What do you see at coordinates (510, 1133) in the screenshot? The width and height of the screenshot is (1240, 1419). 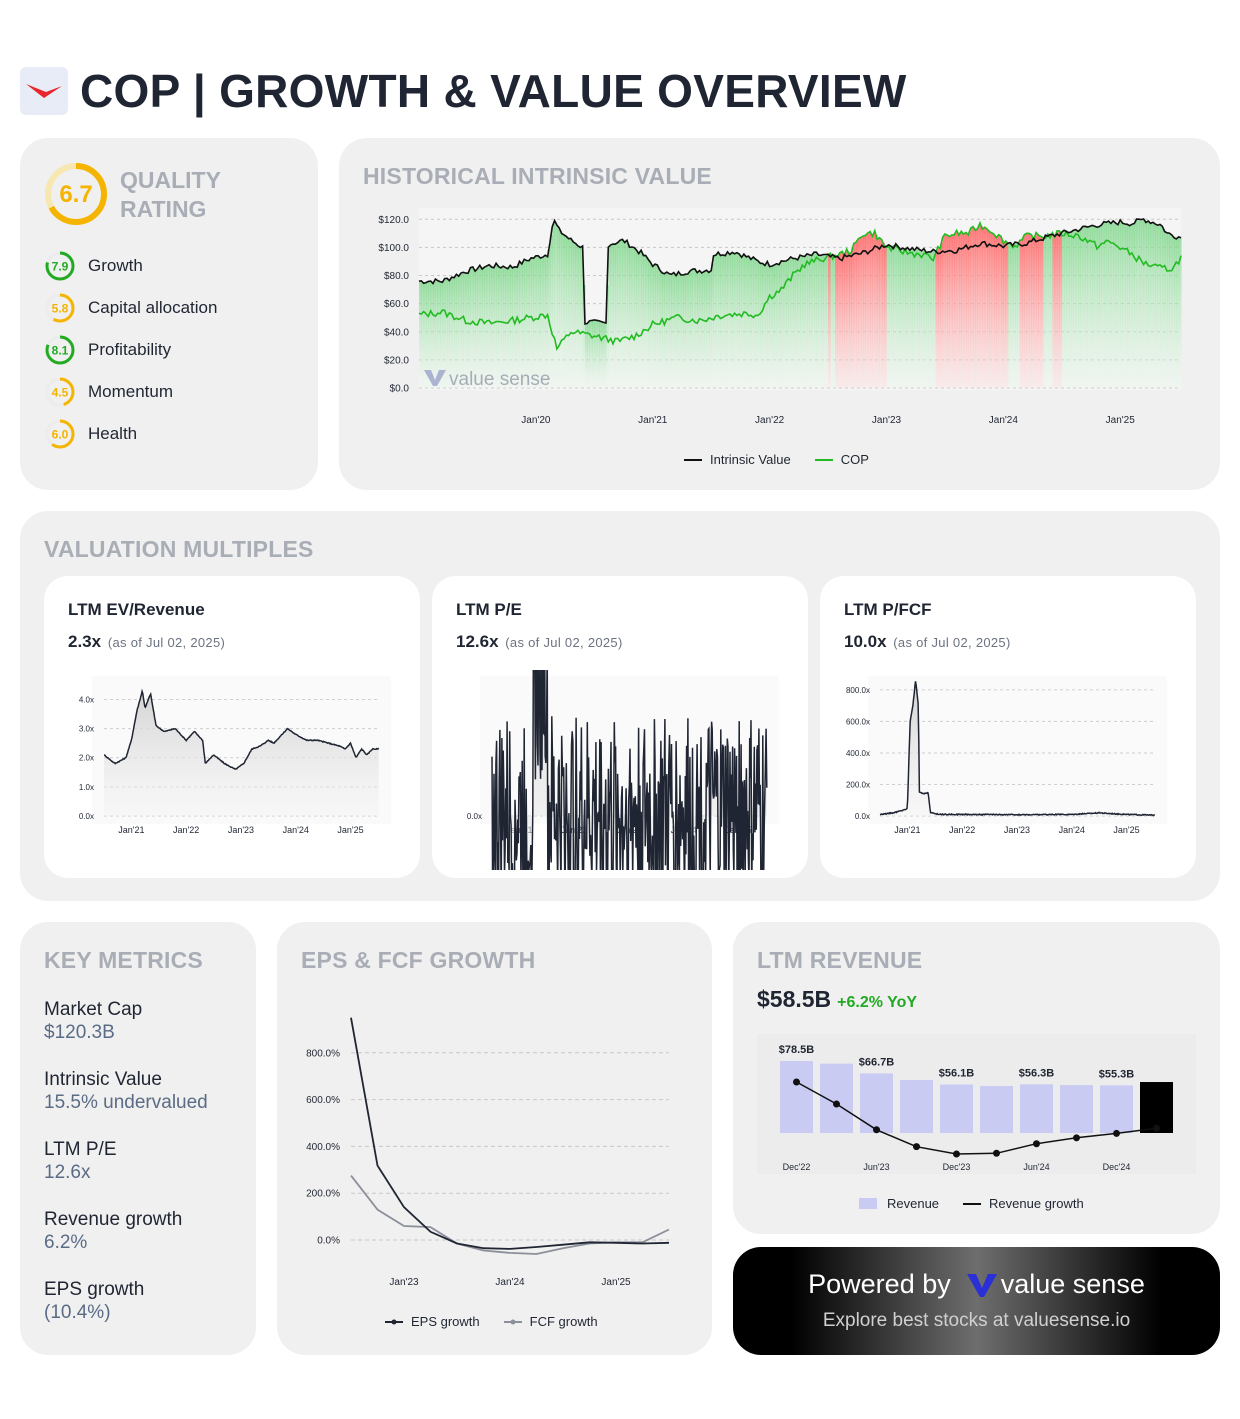 I see `eps-growth-line` at bounding box center [510, 1133].